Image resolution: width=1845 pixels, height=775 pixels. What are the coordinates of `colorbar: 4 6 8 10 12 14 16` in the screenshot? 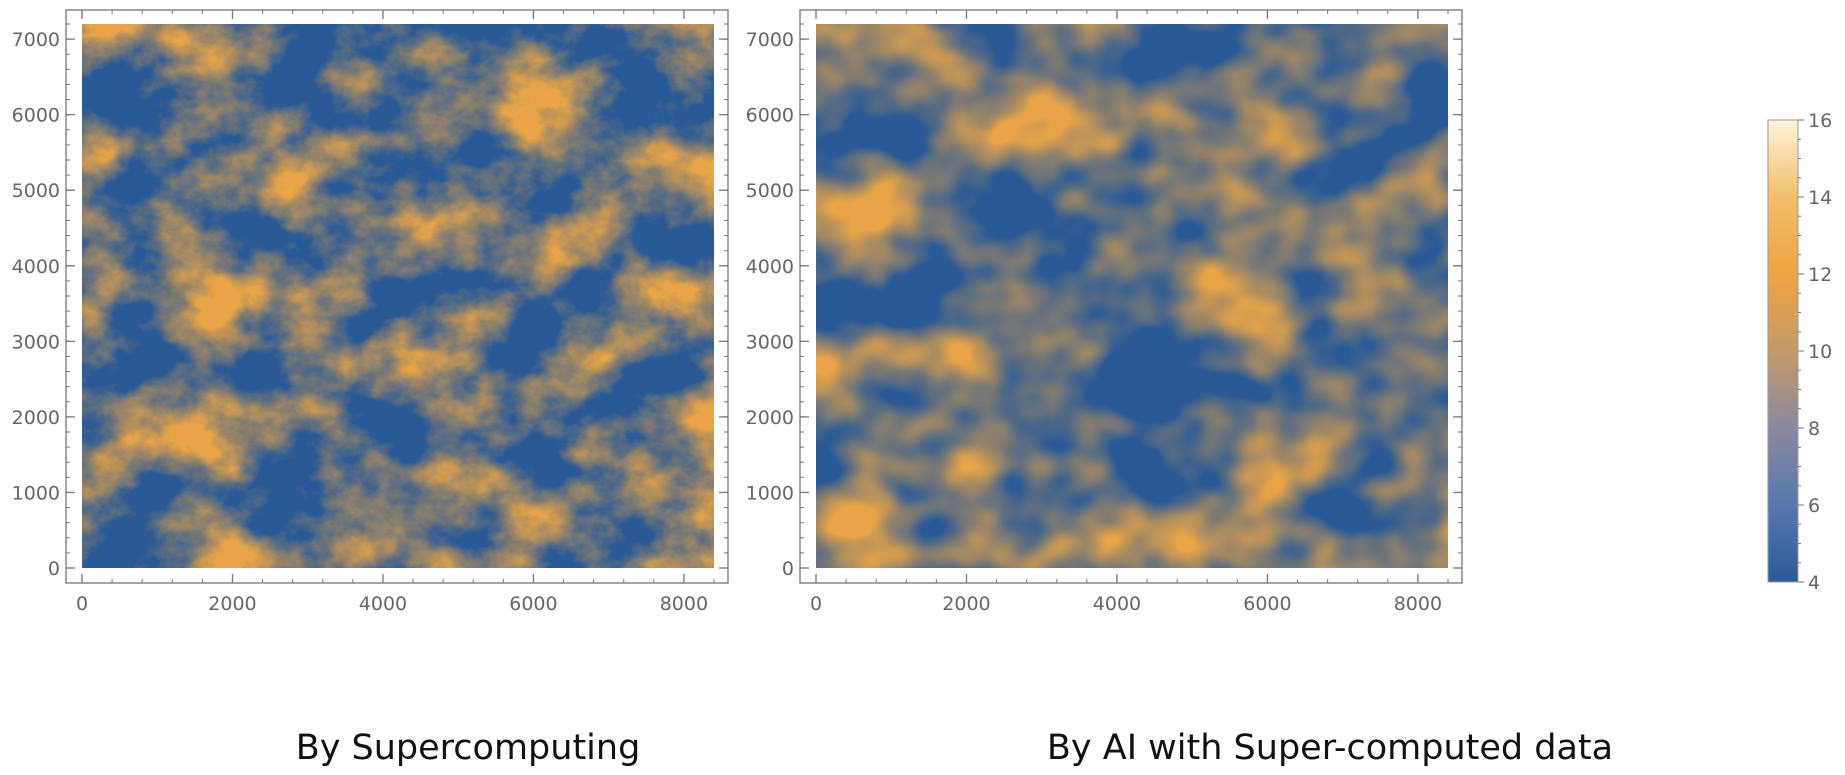 It's located at (1799, 352).